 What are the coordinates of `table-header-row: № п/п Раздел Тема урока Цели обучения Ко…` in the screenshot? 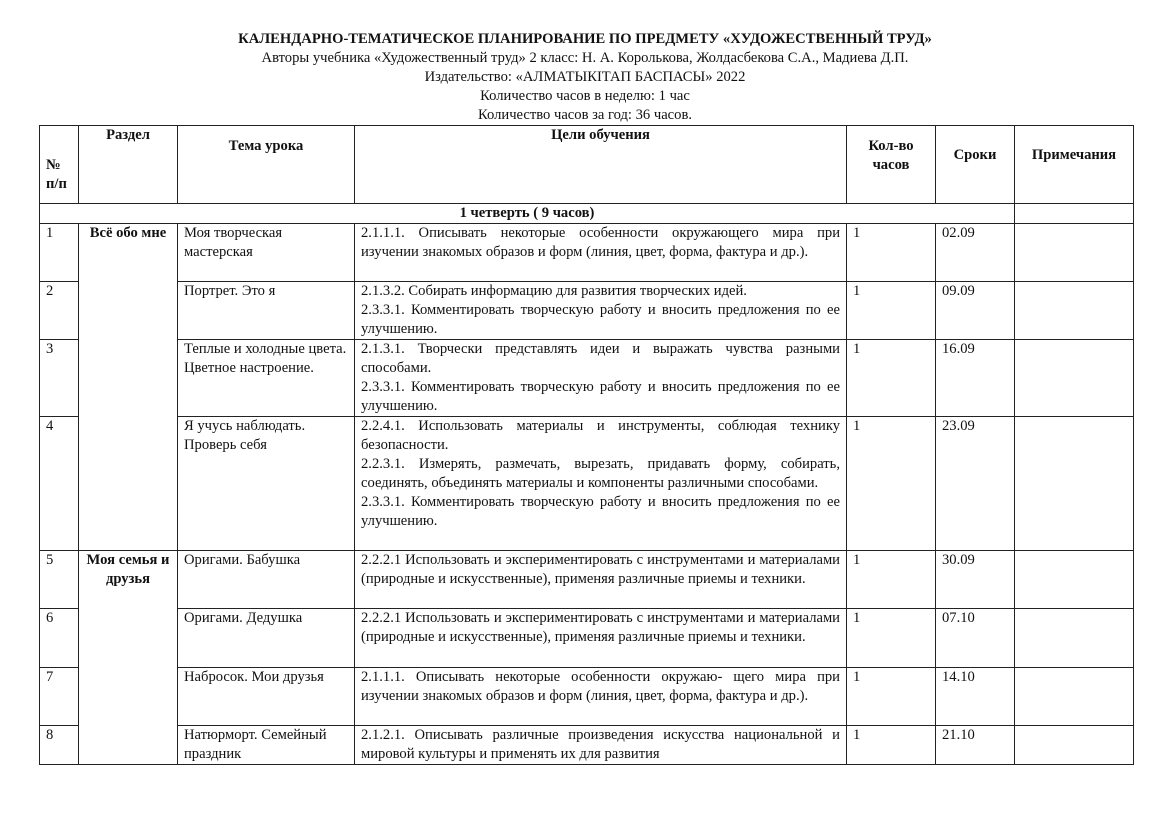 It's located at (586, 164).